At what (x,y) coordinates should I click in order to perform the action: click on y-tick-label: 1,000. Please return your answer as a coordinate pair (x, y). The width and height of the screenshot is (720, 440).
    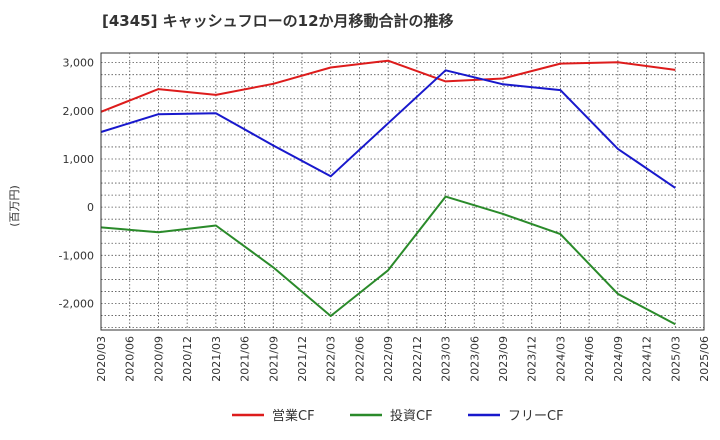
    Looking at the image, I should click on (79, 159).